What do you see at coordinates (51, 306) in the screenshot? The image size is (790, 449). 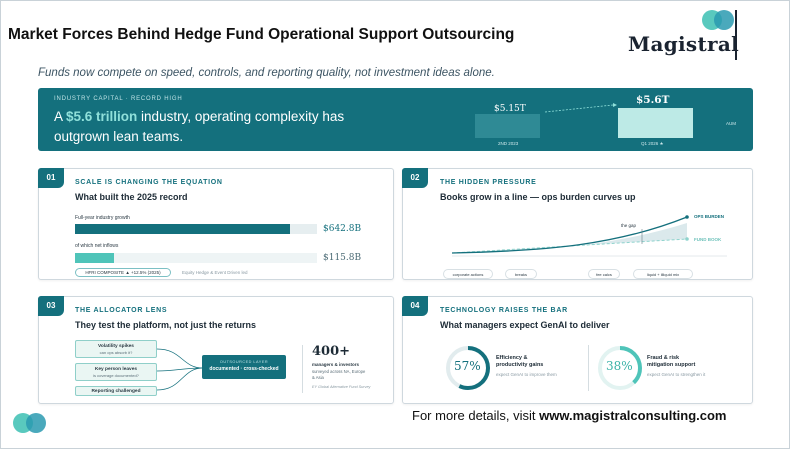 I see `card-number: 03` at bounding box center [51, 306].